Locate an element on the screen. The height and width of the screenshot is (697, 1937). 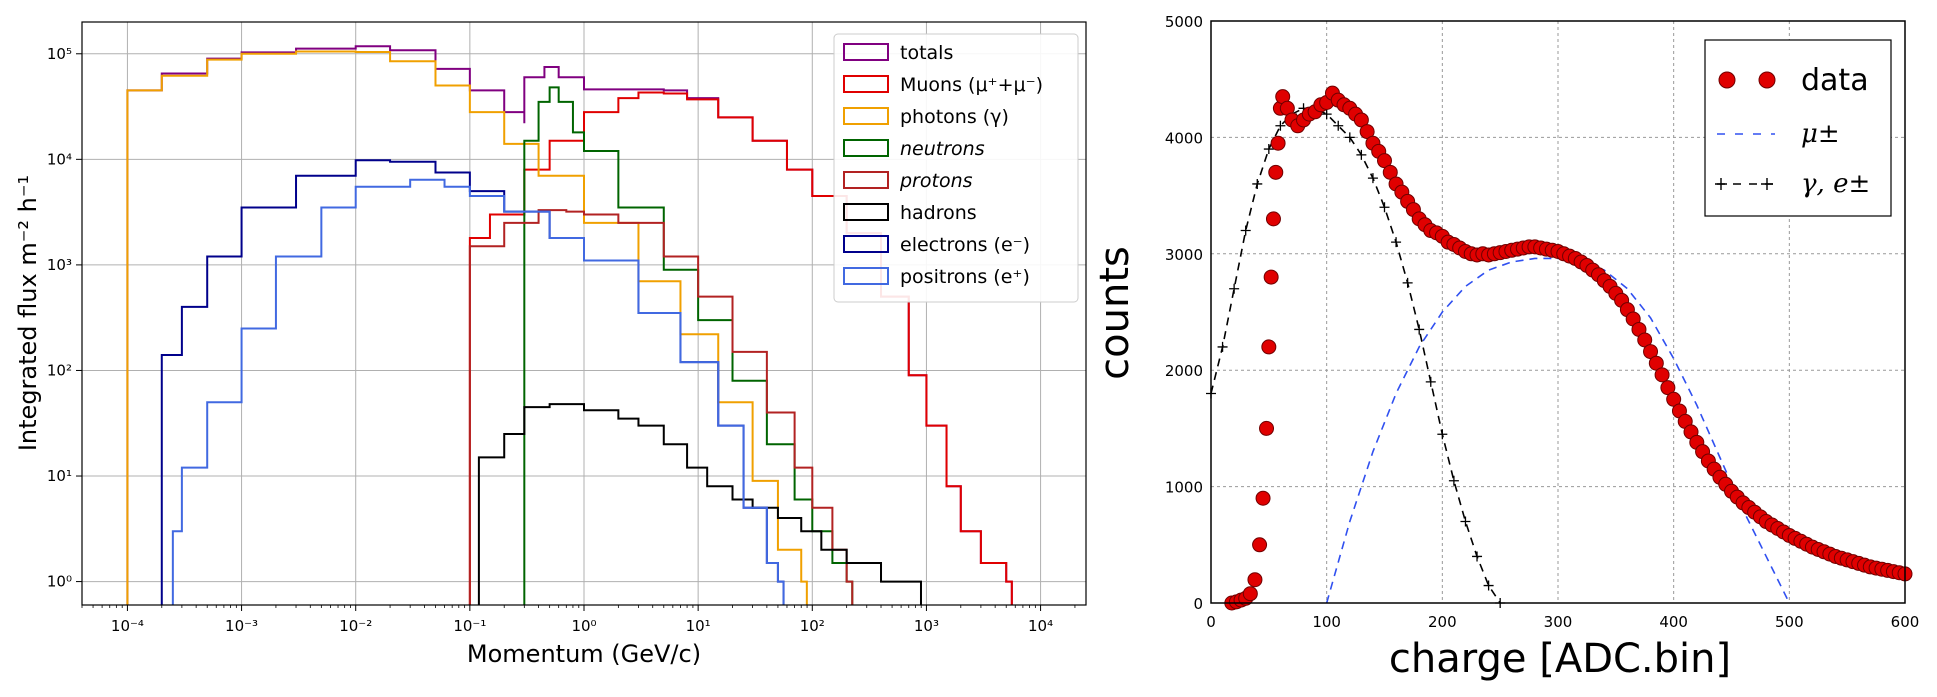
left-y-tick-label: 10³ is located at coordinates (59, 265).